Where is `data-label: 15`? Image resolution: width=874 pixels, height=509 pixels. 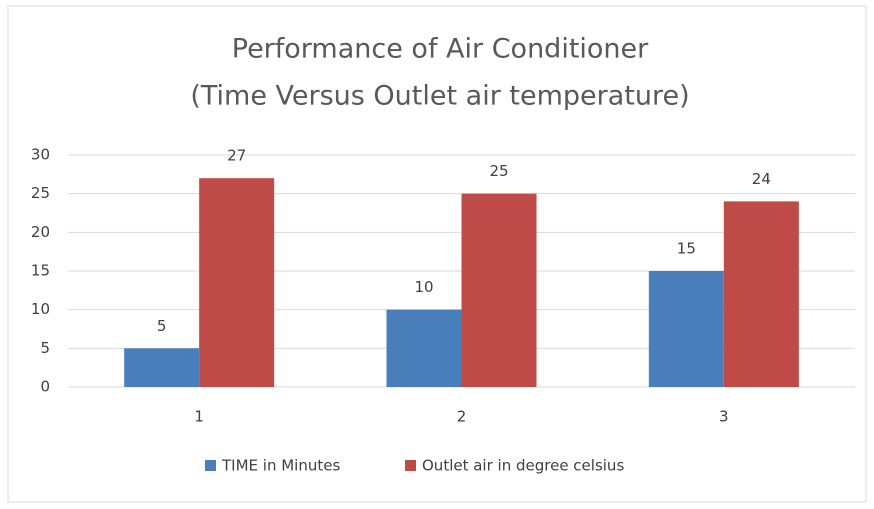
data-label: 15 is located at coordinates (686, 249).